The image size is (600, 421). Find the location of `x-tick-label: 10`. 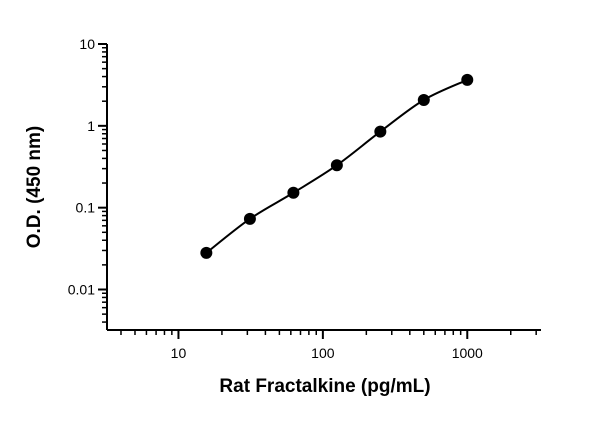

x-tick-label: 10 is located at coordinates (179, 353).